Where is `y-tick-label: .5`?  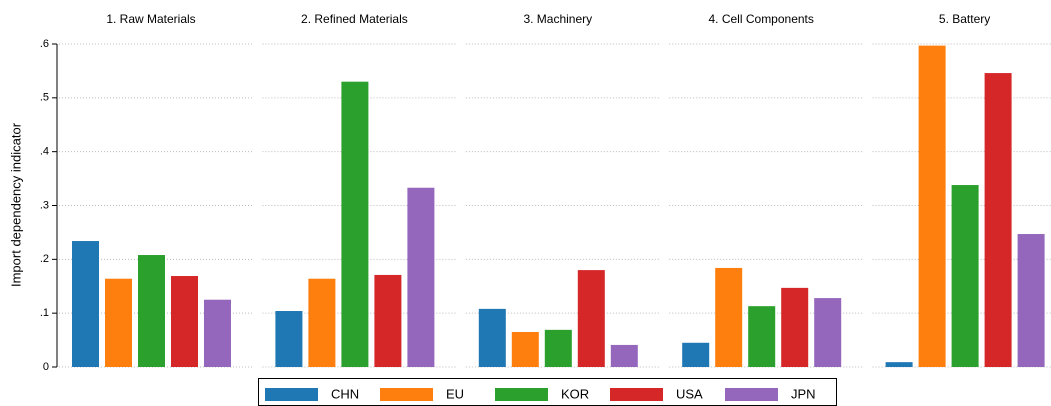
y-tick-label: .5 is located at coordinates (44, 98).